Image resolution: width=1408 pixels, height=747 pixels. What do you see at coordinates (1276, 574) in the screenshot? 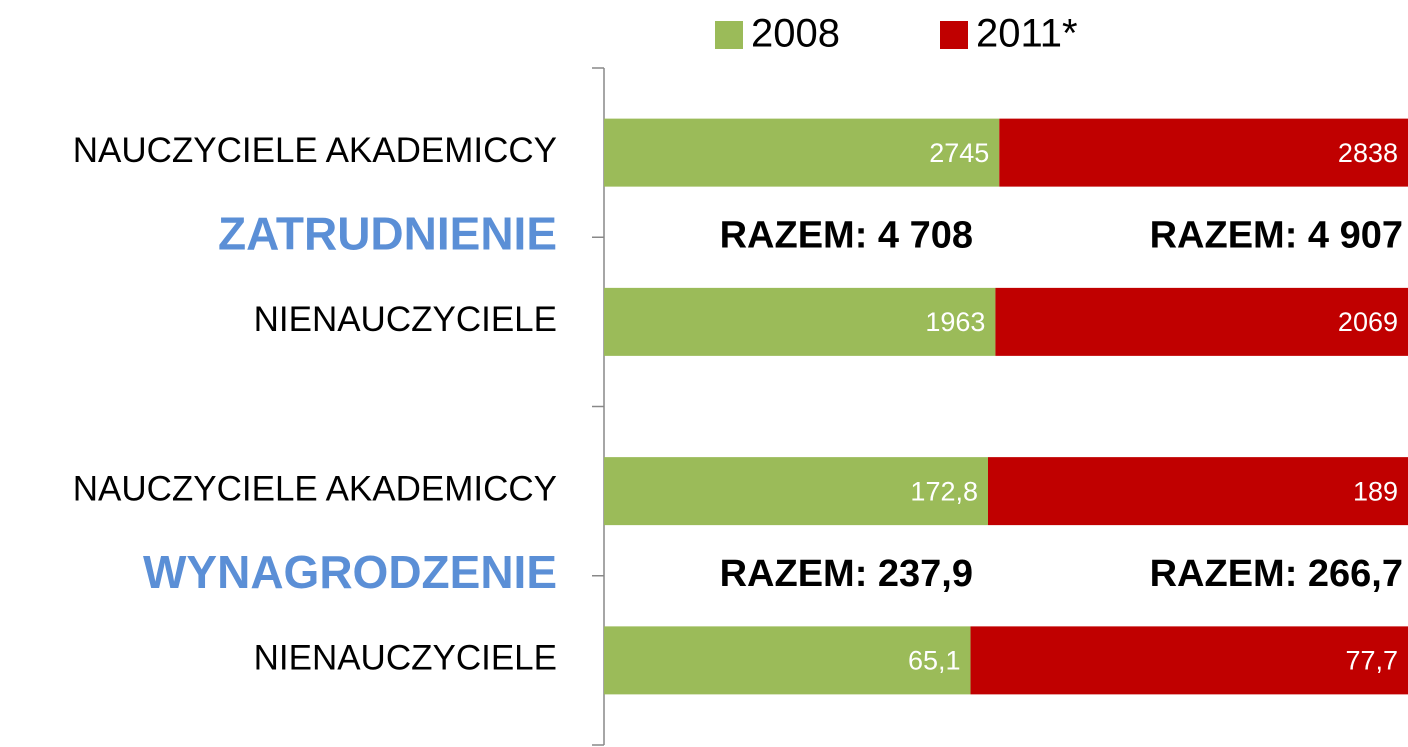
I see `total-annotation: RAZEM: 266,7` at bounding box center [1276, 574].